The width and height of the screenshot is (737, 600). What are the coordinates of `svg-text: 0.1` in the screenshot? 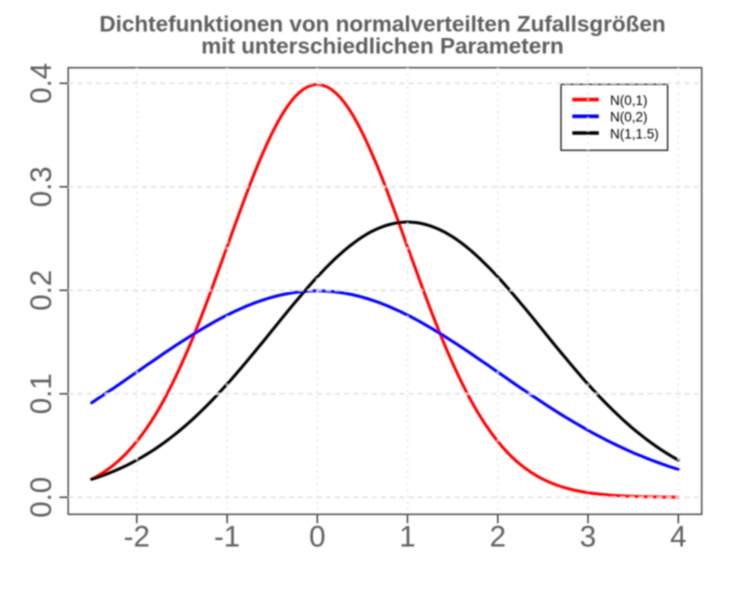 It's located at (41, 393).